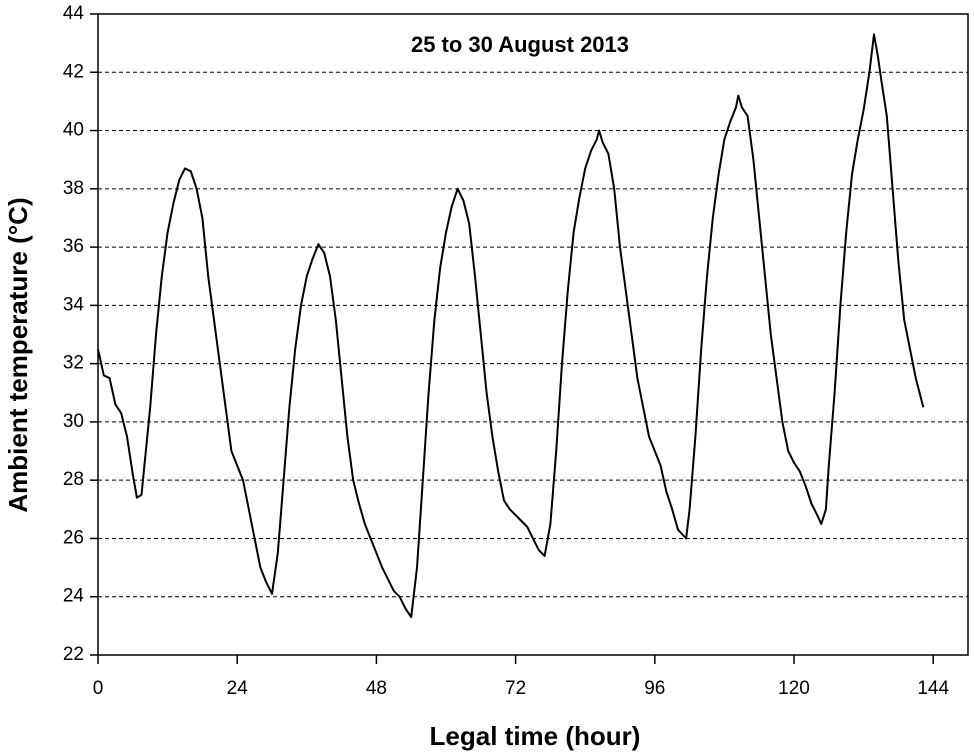  I want to click on chart-title: 25 to 30 August 2013, so click(520, 44).